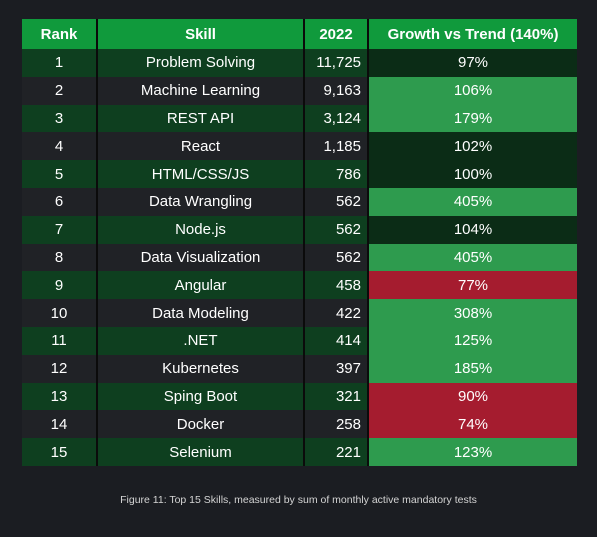  What do you see at coordinates (336, 34) in the screenshot?
I see `header-2022: 2022` at bounding box center [336, 34].